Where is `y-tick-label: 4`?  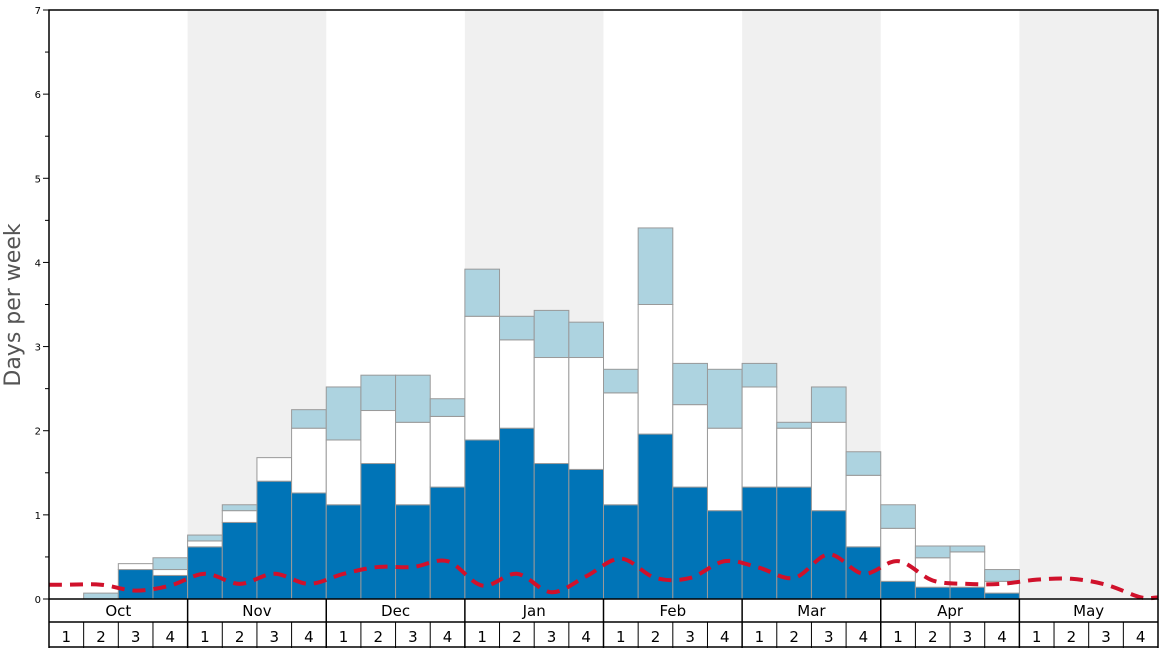
y-tick-label: 4 is located at coordinates (38, 263).